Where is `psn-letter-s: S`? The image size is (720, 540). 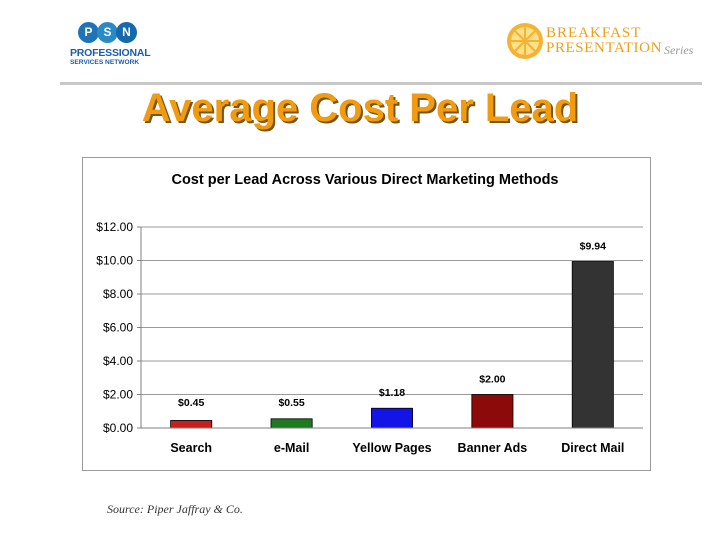
psn-letter-s: S is located at coordinates (107, 32).